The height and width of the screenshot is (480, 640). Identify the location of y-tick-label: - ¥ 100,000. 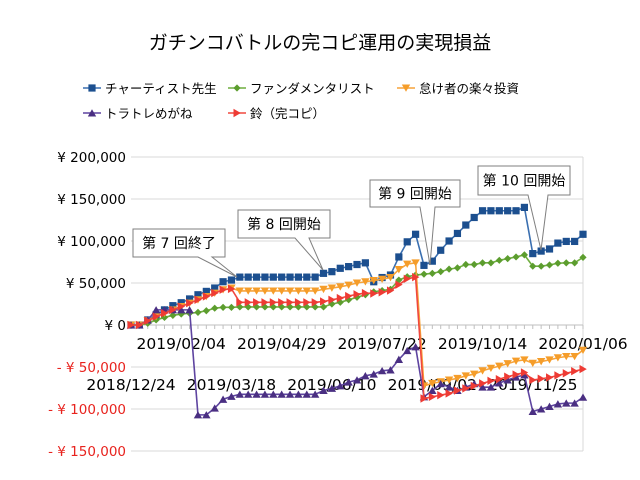
(87, 410).